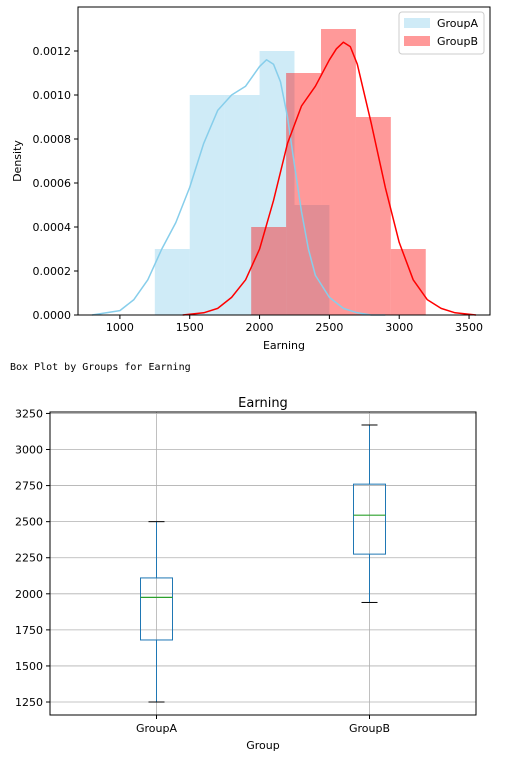 The image size is (511, 760). I want to click on y-tick-label: 1500, so click(29, 666).